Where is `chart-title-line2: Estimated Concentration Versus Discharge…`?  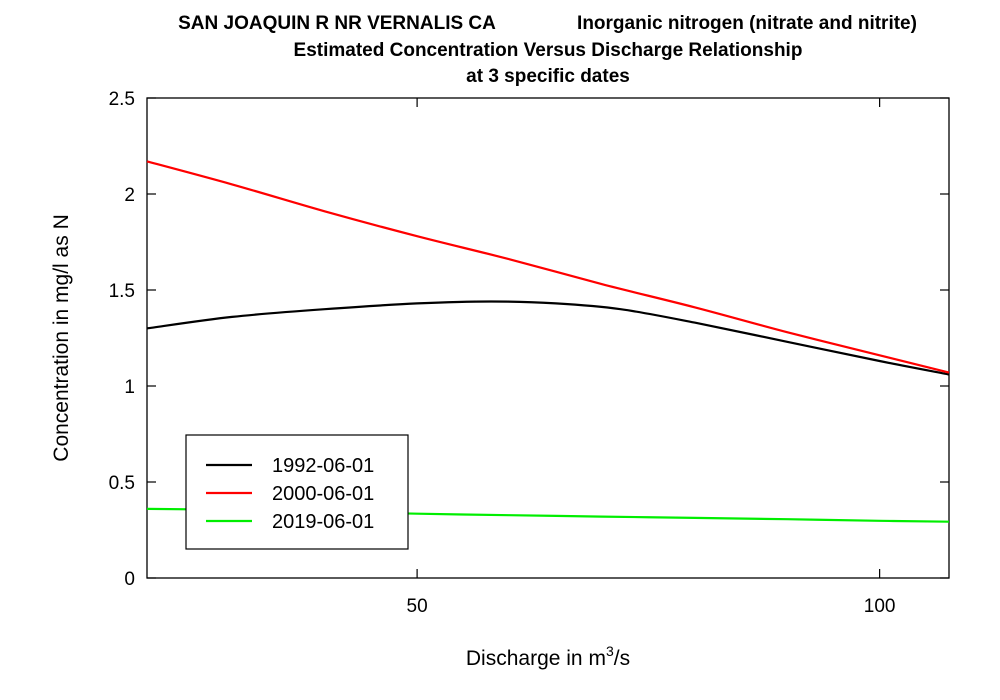 chart-title-line2: Estimated Concentration Versus Discharge… is located at coordinates (548, 50).